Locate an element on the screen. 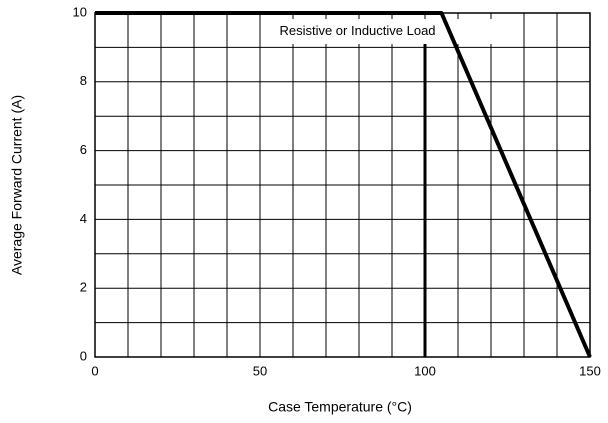 The height and width of the screenshot is (423, 608). y-tick-label: 10 is located at coordinates (80, 11).